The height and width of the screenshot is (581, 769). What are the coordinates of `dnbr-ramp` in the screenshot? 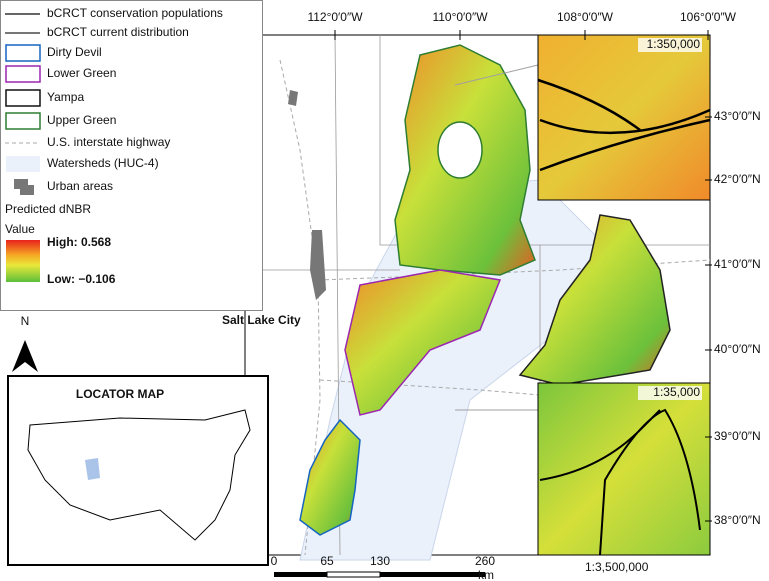 It's located at (23, 261).